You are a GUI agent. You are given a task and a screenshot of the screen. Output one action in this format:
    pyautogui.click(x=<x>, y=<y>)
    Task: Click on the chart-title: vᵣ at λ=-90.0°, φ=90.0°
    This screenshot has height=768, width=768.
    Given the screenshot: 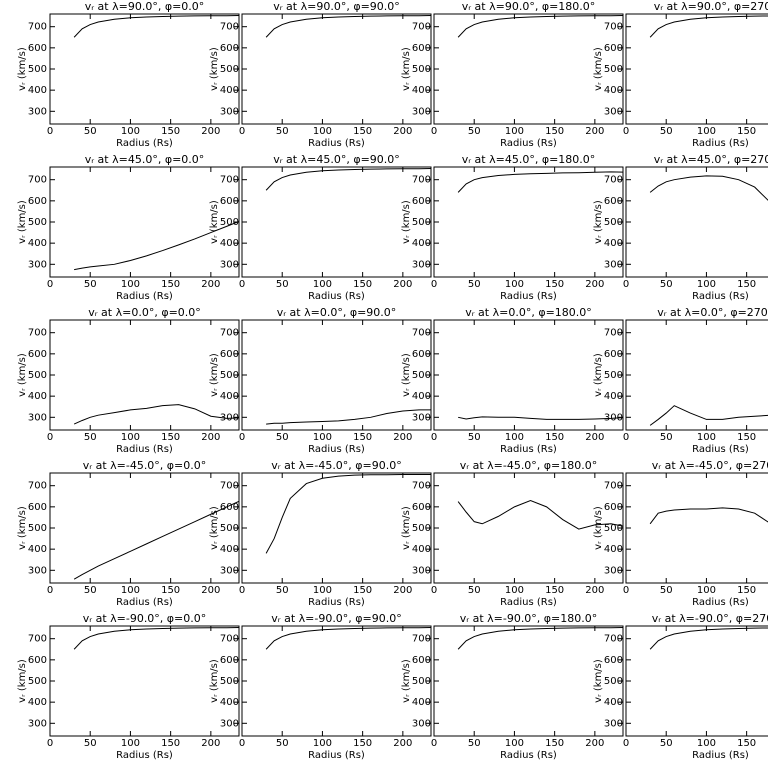 What is the action you would take?
    pyautogui.click(x=336, y=618)
    